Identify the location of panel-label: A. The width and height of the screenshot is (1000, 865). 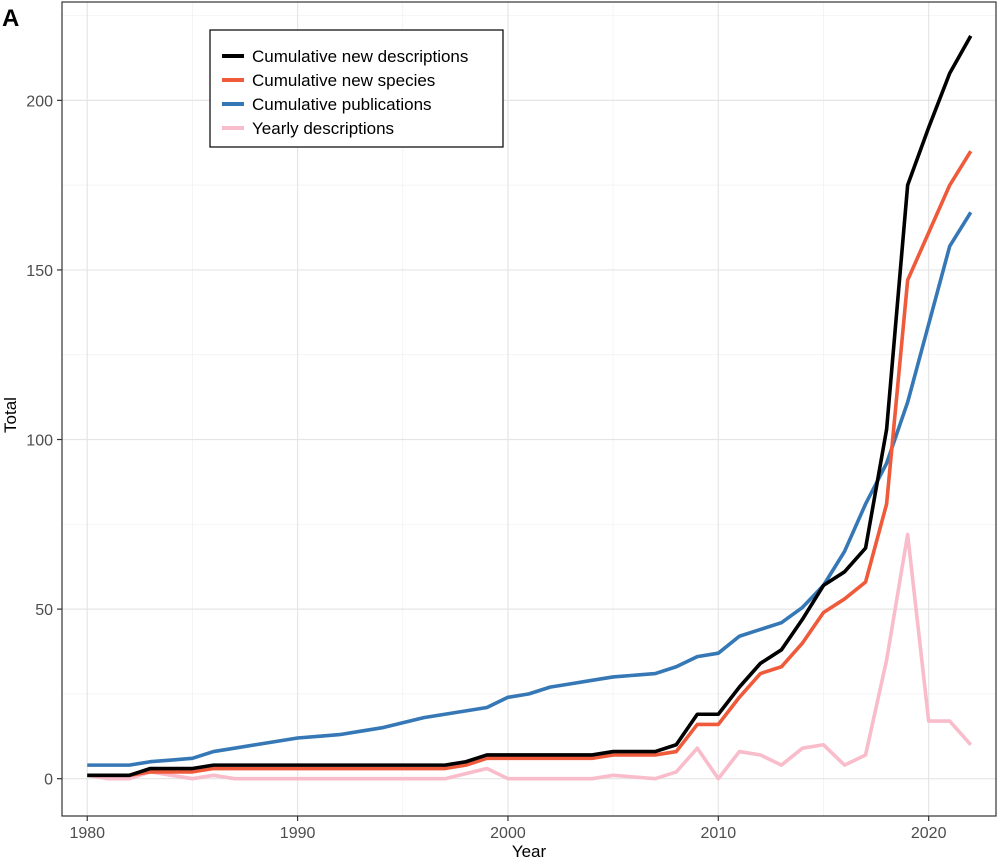
(10, 18).